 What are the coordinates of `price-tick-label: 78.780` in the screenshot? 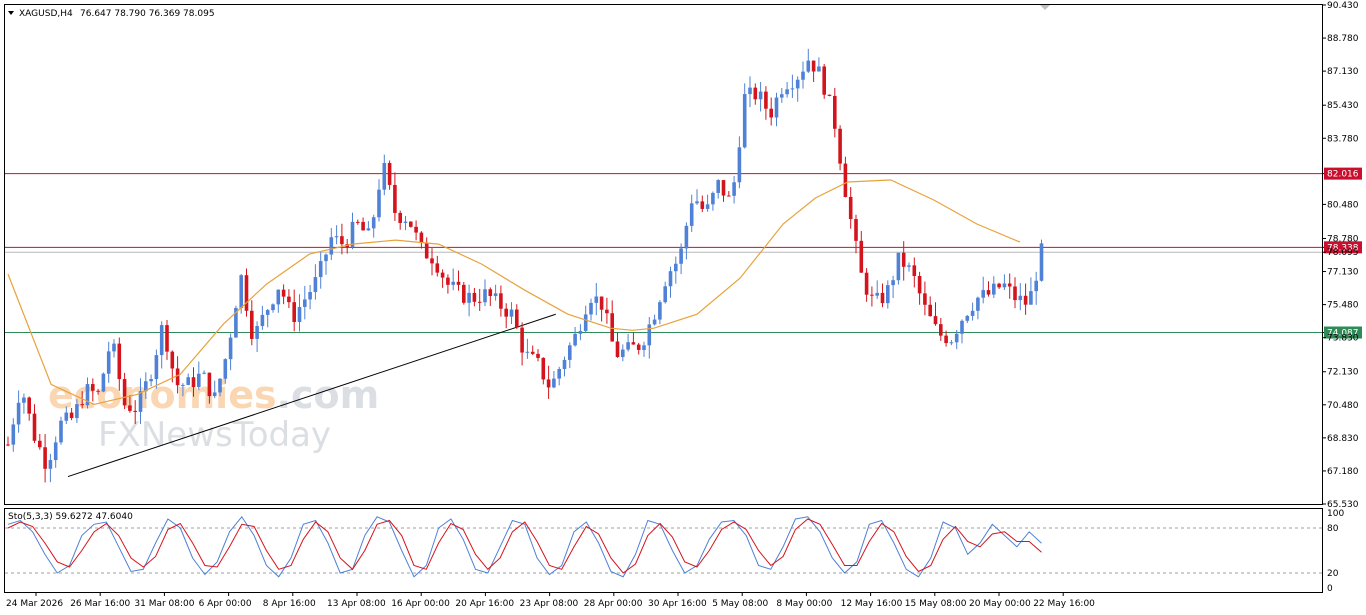 It's located at (1343, 239).